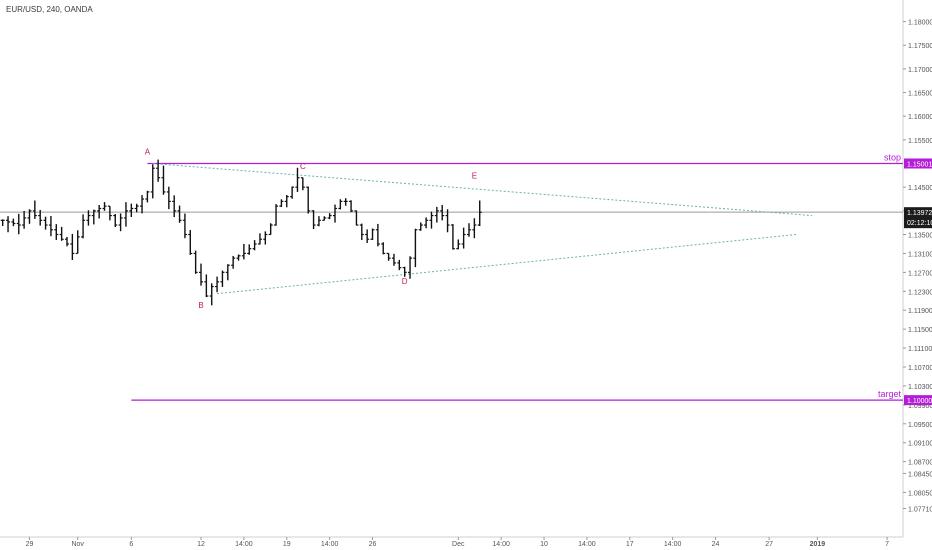 Image resolution: width=932 pixels, height=550 pixels. Describe the element at coordinates (920, 349) in the screenshot. I see `price-tick-label: 1.11100` at that location.